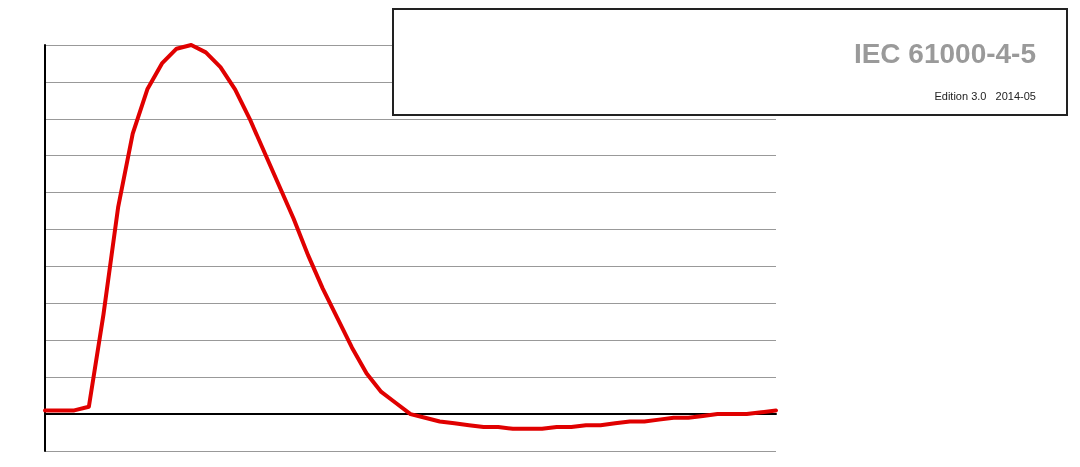 Image resolution: width=1080 pixels, height=467 pixels. I want to click on text-box: IEC 61000-4-5 Edition 3.0 2014-05, so click(730, 62).